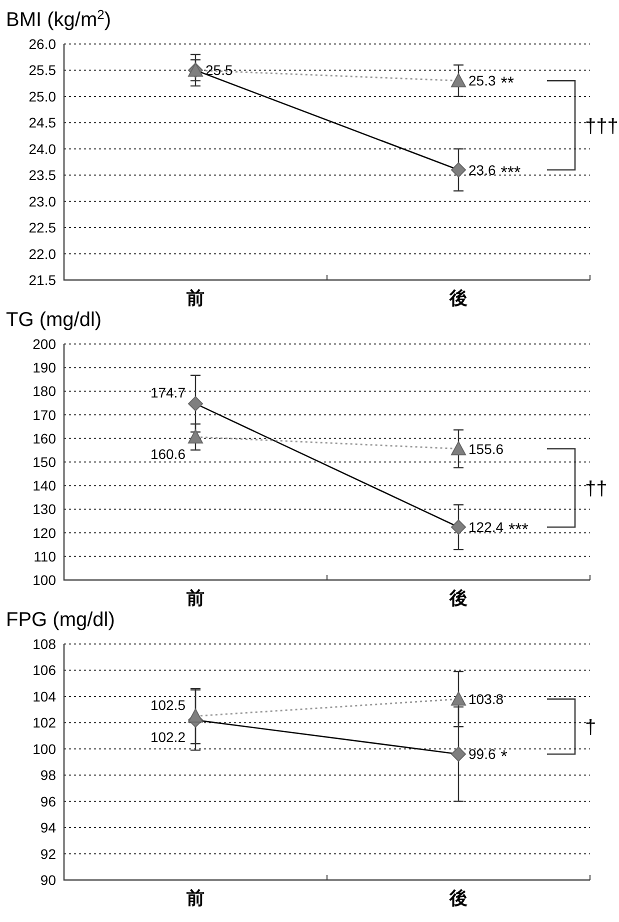  What do you see at coordinates (44, 391) in the screenshot?
I see `y-tick-label: 180` at bounding box center [44, 391].